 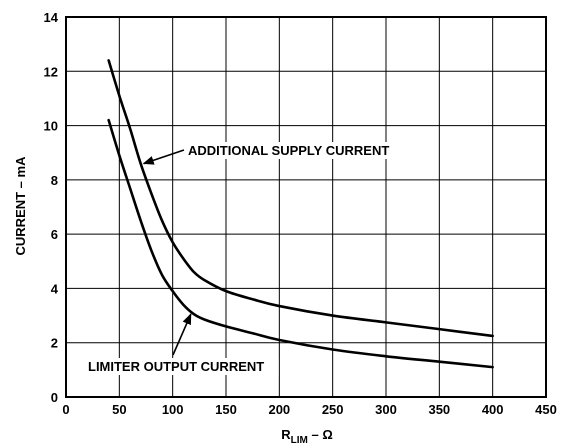 What do you see at coordinates (309, 409) in the screenshot?
I see `x-tick-labels: 0 50 100 150 200 250 300 350 400 450` at bounding box center [309, 409].